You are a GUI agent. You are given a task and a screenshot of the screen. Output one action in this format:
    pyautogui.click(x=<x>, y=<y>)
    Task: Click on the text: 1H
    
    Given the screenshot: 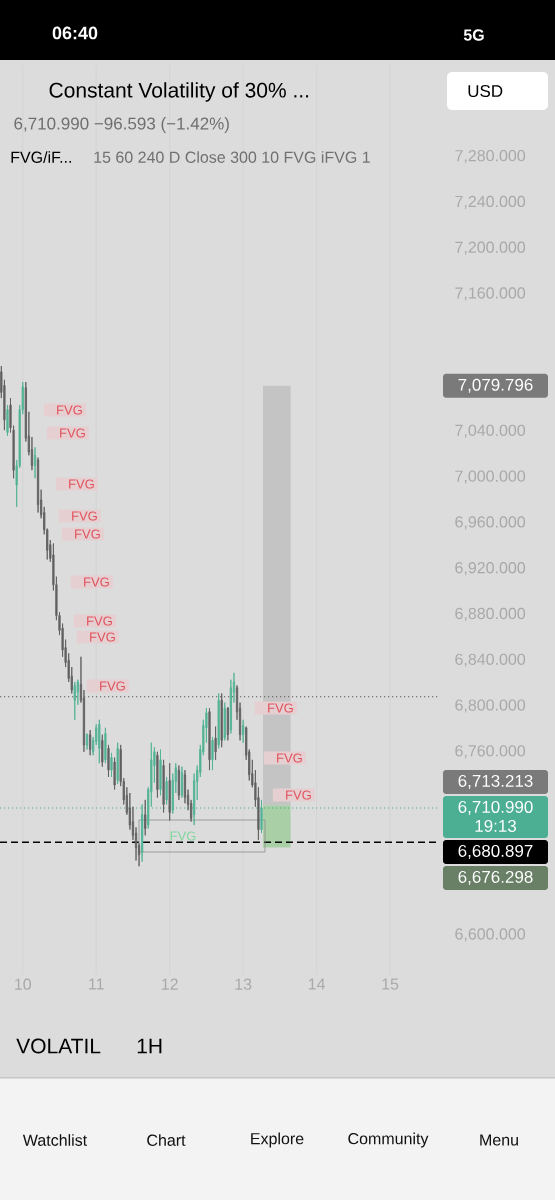 What is the action you would take?
    pyautogui.click(x=149, y=1046)
    